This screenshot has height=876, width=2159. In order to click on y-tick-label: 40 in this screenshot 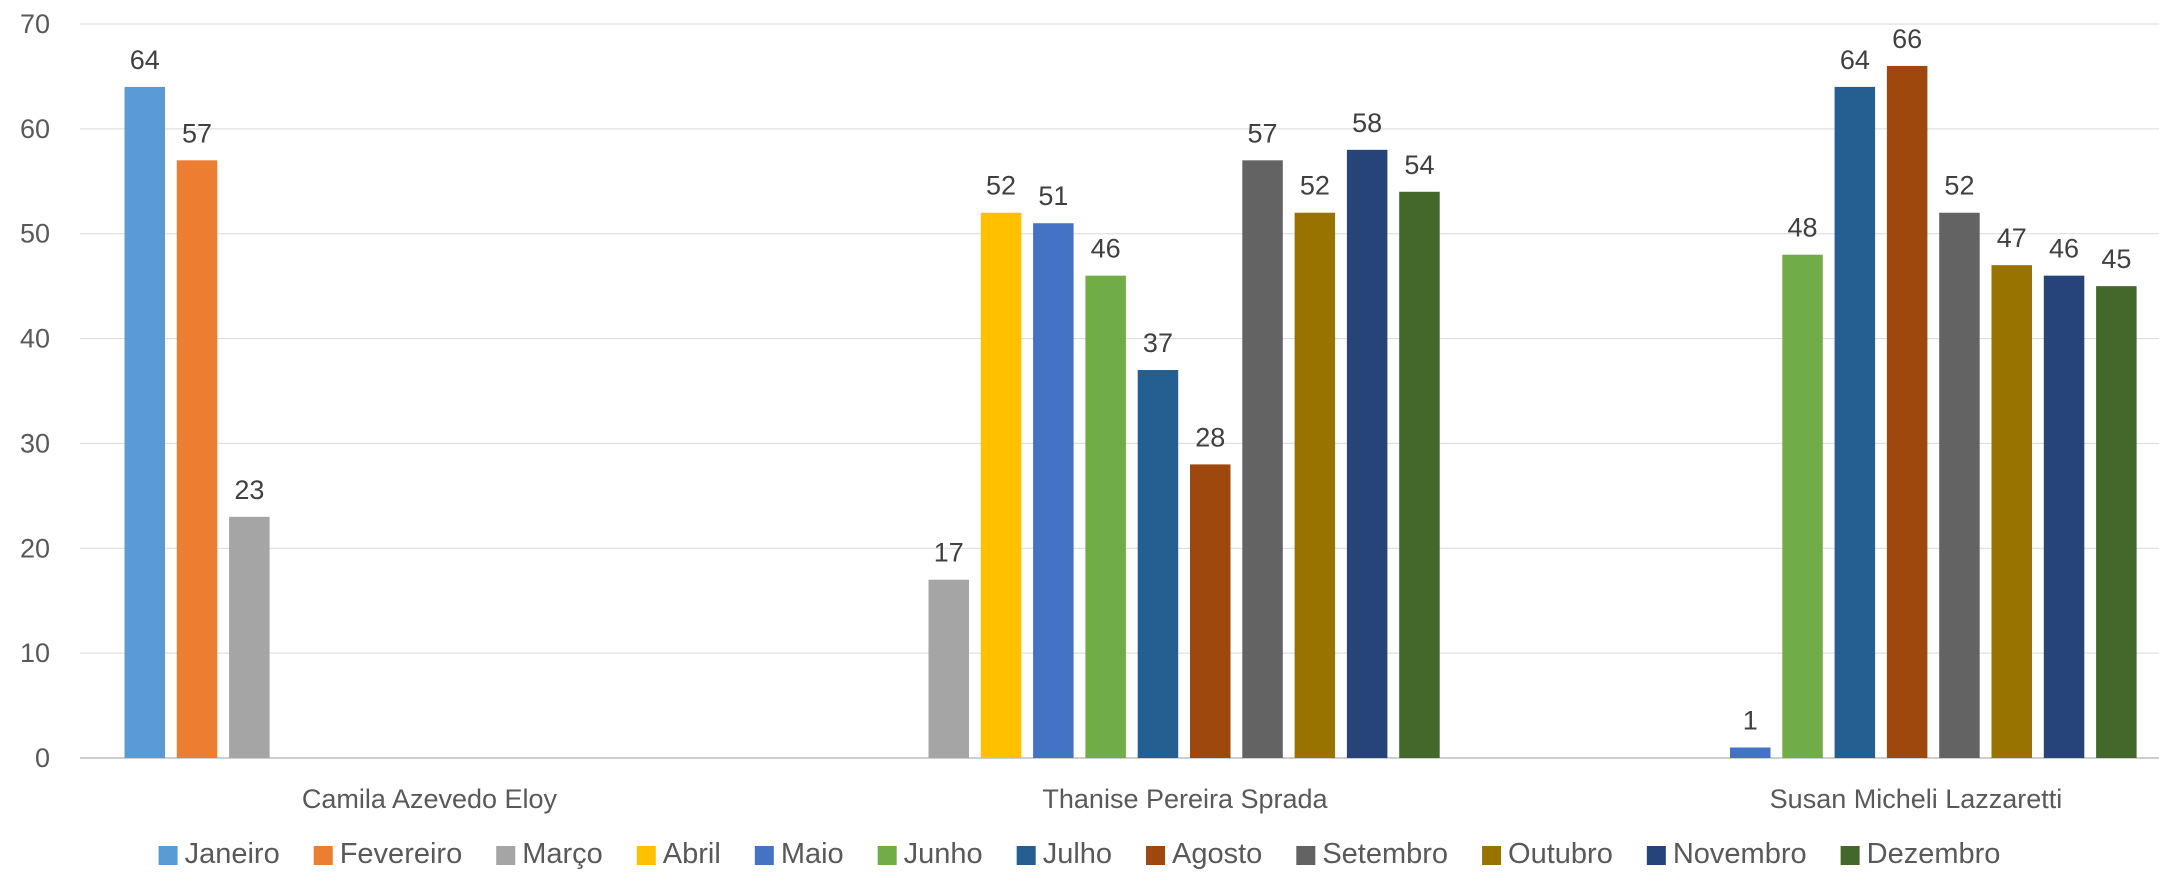, I will do `click(35, 339)`.